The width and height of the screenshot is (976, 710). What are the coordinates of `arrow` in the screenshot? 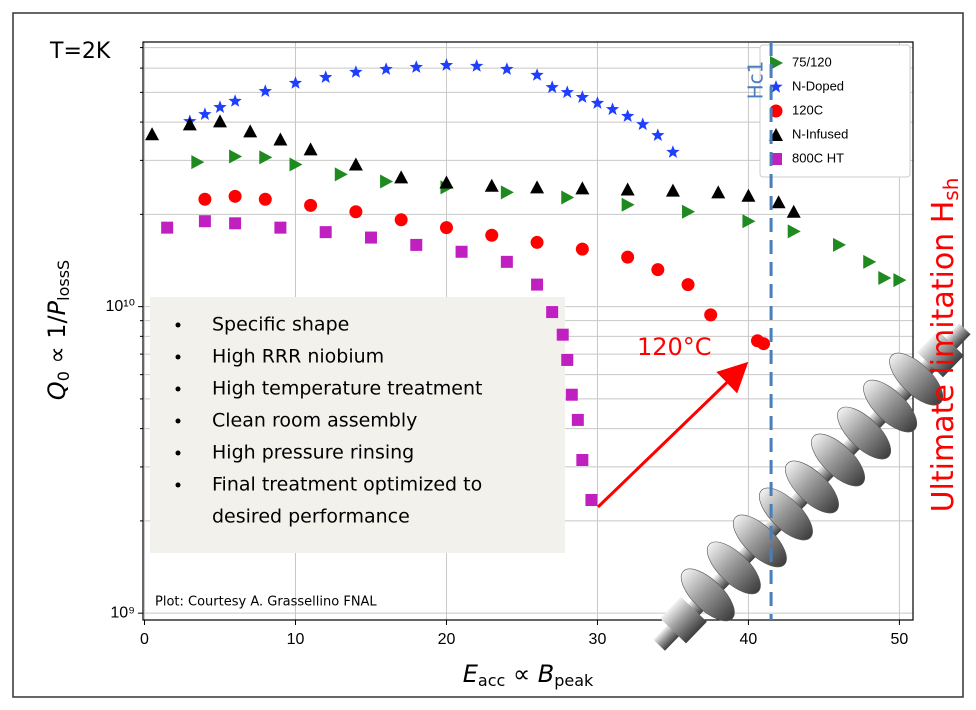 It's located at (672, 435).